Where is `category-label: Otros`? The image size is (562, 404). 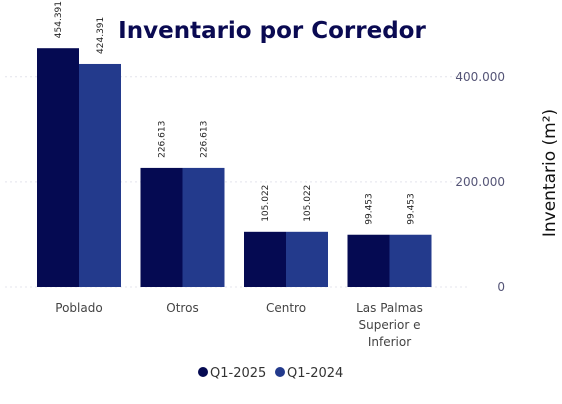
category-label: Otros is located at coordinates (182, 308).